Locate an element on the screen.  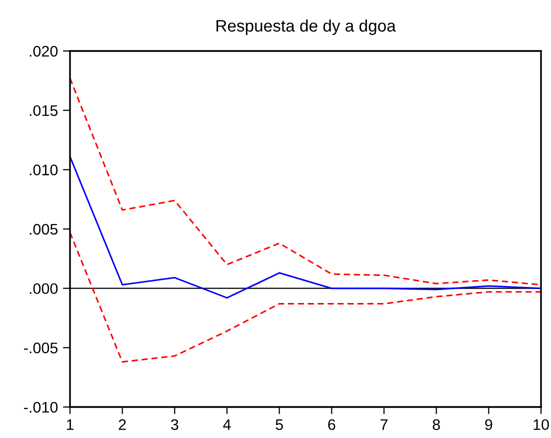
x-tick-label: 5 is located at coordinates (279, 424).